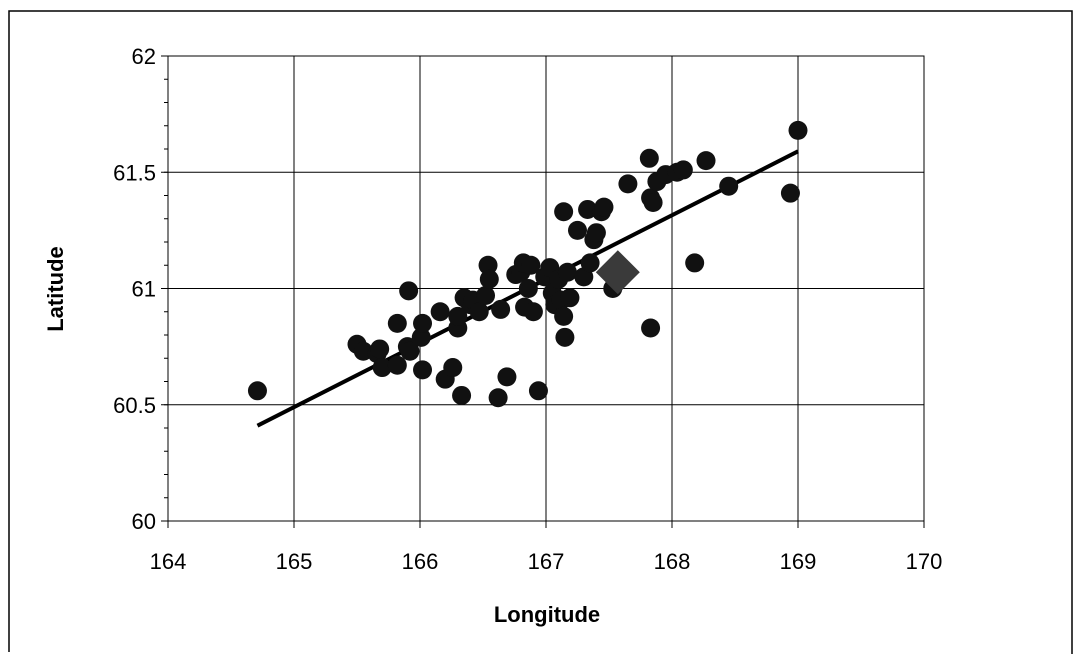  I want to click on y-tick-label: 60, so click(144, 521).